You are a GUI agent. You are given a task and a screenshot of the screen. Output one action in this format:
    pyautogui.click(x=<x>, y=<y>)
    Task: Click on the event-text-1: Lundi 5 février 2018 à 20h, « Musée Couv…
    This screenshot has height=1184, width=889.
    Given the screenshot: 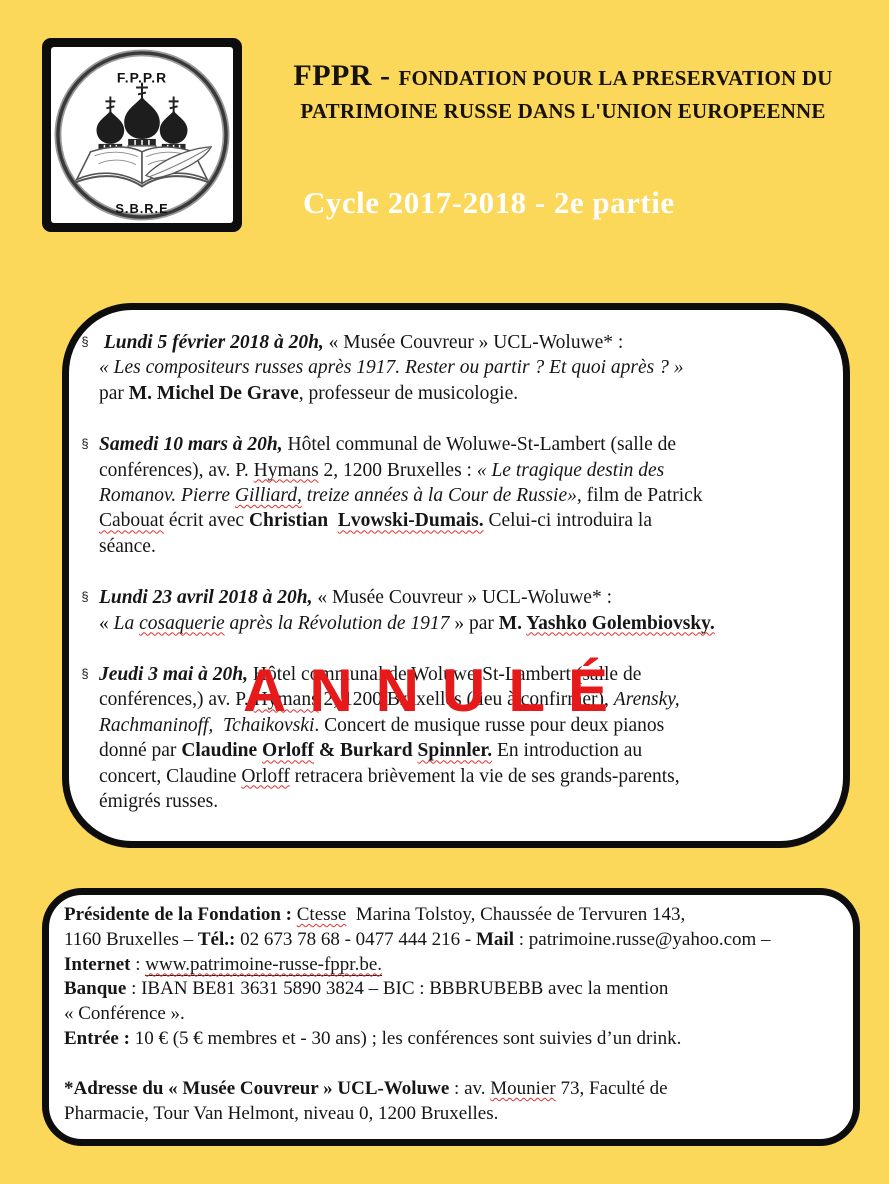 What is the action you would take?
    pyautogui.click(x=391, y=368)
    